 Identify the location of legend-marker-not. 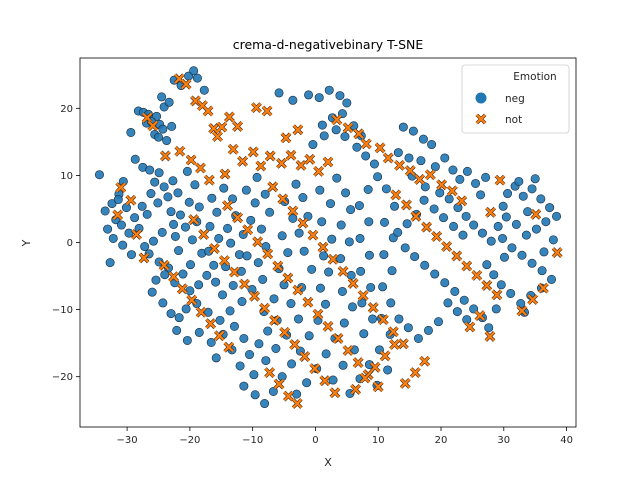
(481, 119).